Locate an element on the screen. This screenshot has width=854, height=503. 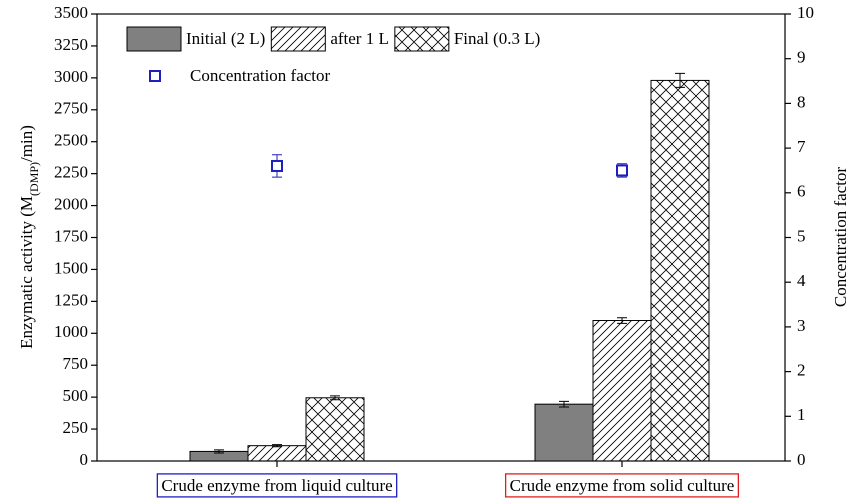
x-tick-label: Crude enzyme from liquid culture is located at coordinates (276, 485).